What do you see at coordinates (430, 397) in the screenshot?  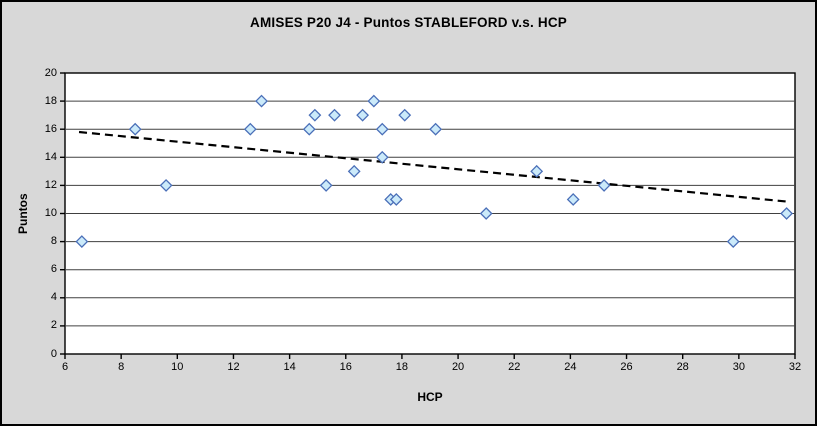 I see `x-axis-title: HCP` at bounding box center [430, 397].